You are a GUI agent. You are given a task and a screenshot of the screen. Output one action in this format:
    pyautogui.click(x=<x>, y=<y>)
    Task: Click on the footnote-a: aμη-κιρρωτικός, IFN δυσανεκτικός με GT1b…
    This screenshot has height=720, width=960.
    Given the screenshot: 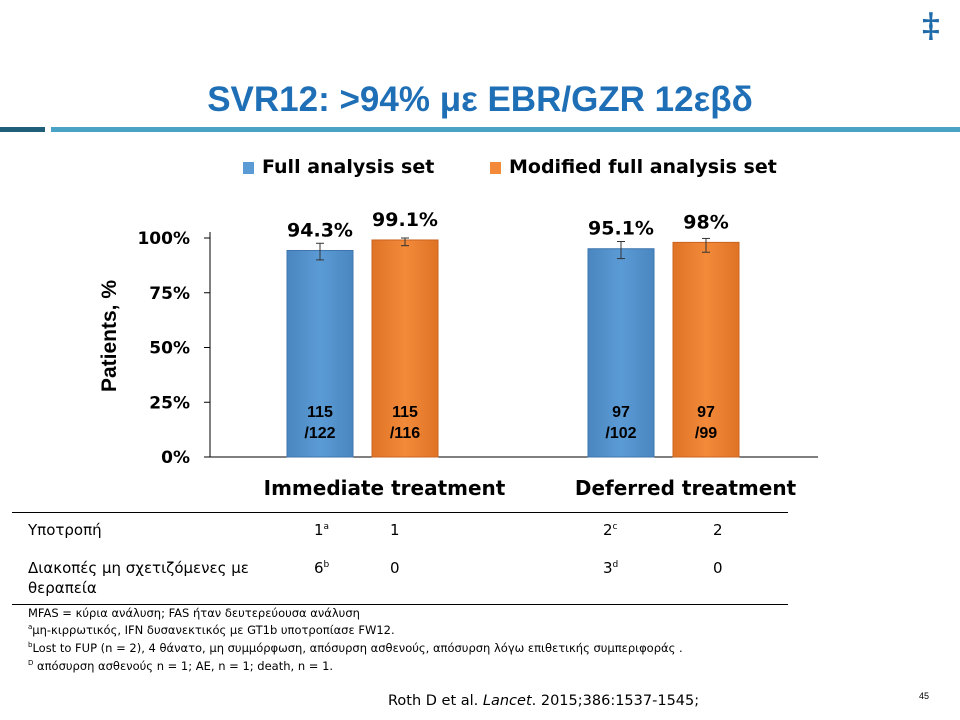 What is the action you would take?
    pyautogui.click(x=211, y=630)
    